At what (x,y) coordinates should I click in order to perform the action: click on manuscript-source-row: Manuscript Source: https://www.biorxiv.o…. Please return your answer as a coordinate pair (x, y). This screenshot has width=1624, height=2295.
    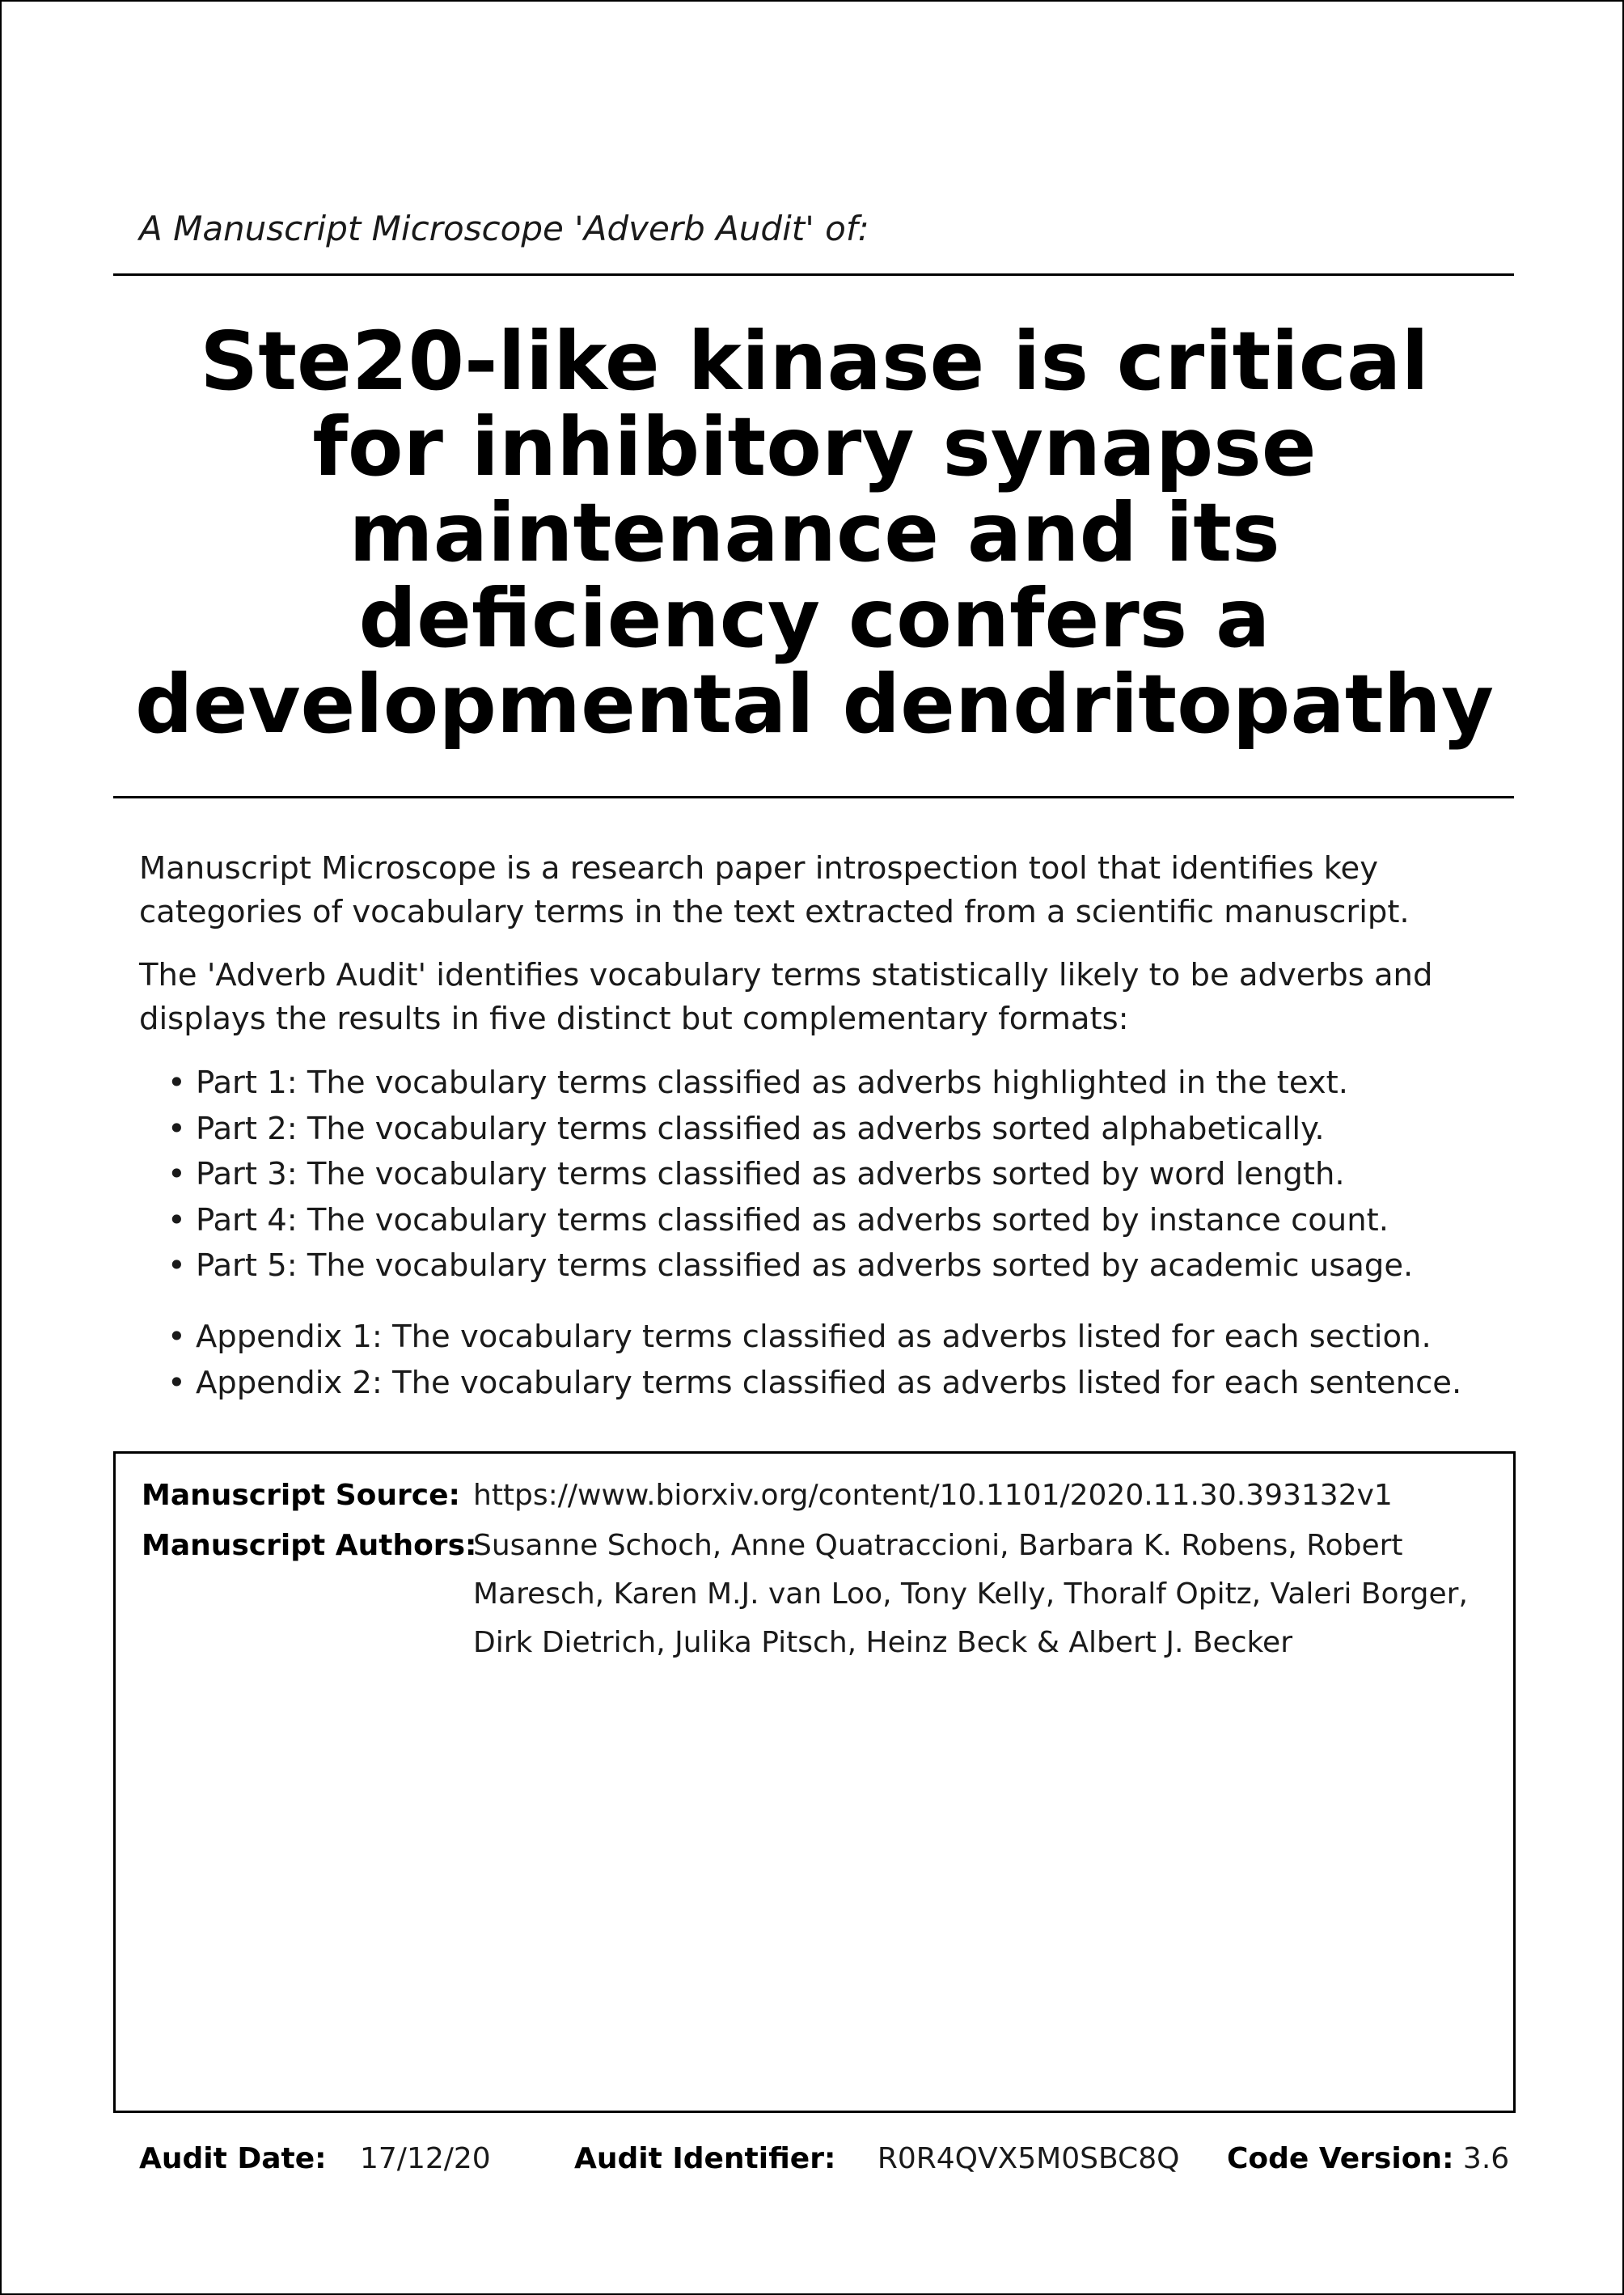
    Looking at the image, I should click on (821, 1495).